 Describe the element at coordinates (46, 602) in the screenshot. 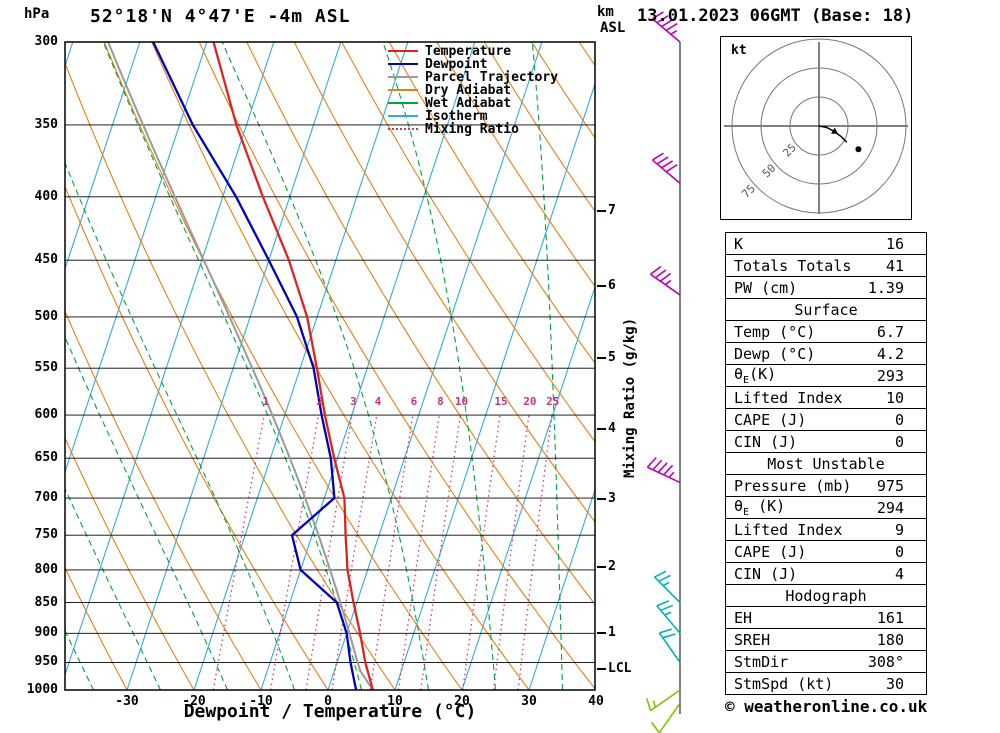

I see `pressure-tick-label: 850` at that location.